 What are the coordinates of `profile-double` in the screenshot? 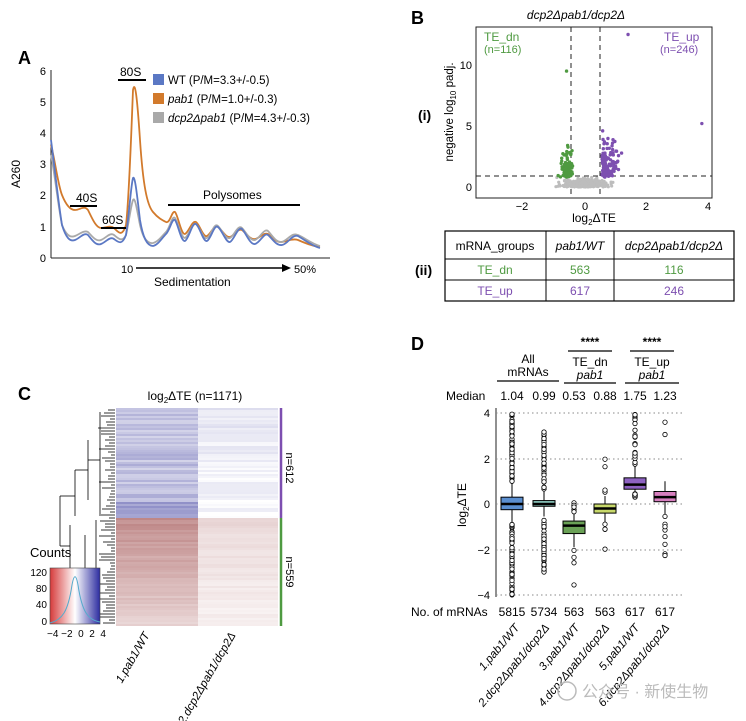 It's located at (185, 200).